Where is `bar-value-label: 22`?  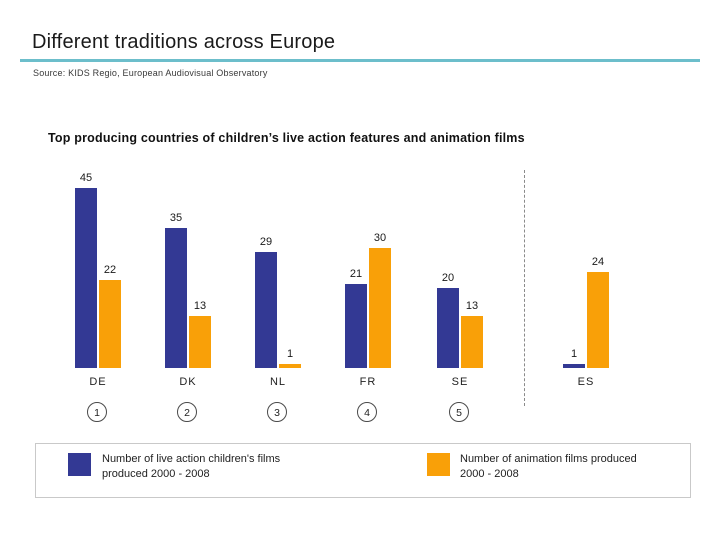 bar-value-label: 22 is located at coordinates (110, 270).